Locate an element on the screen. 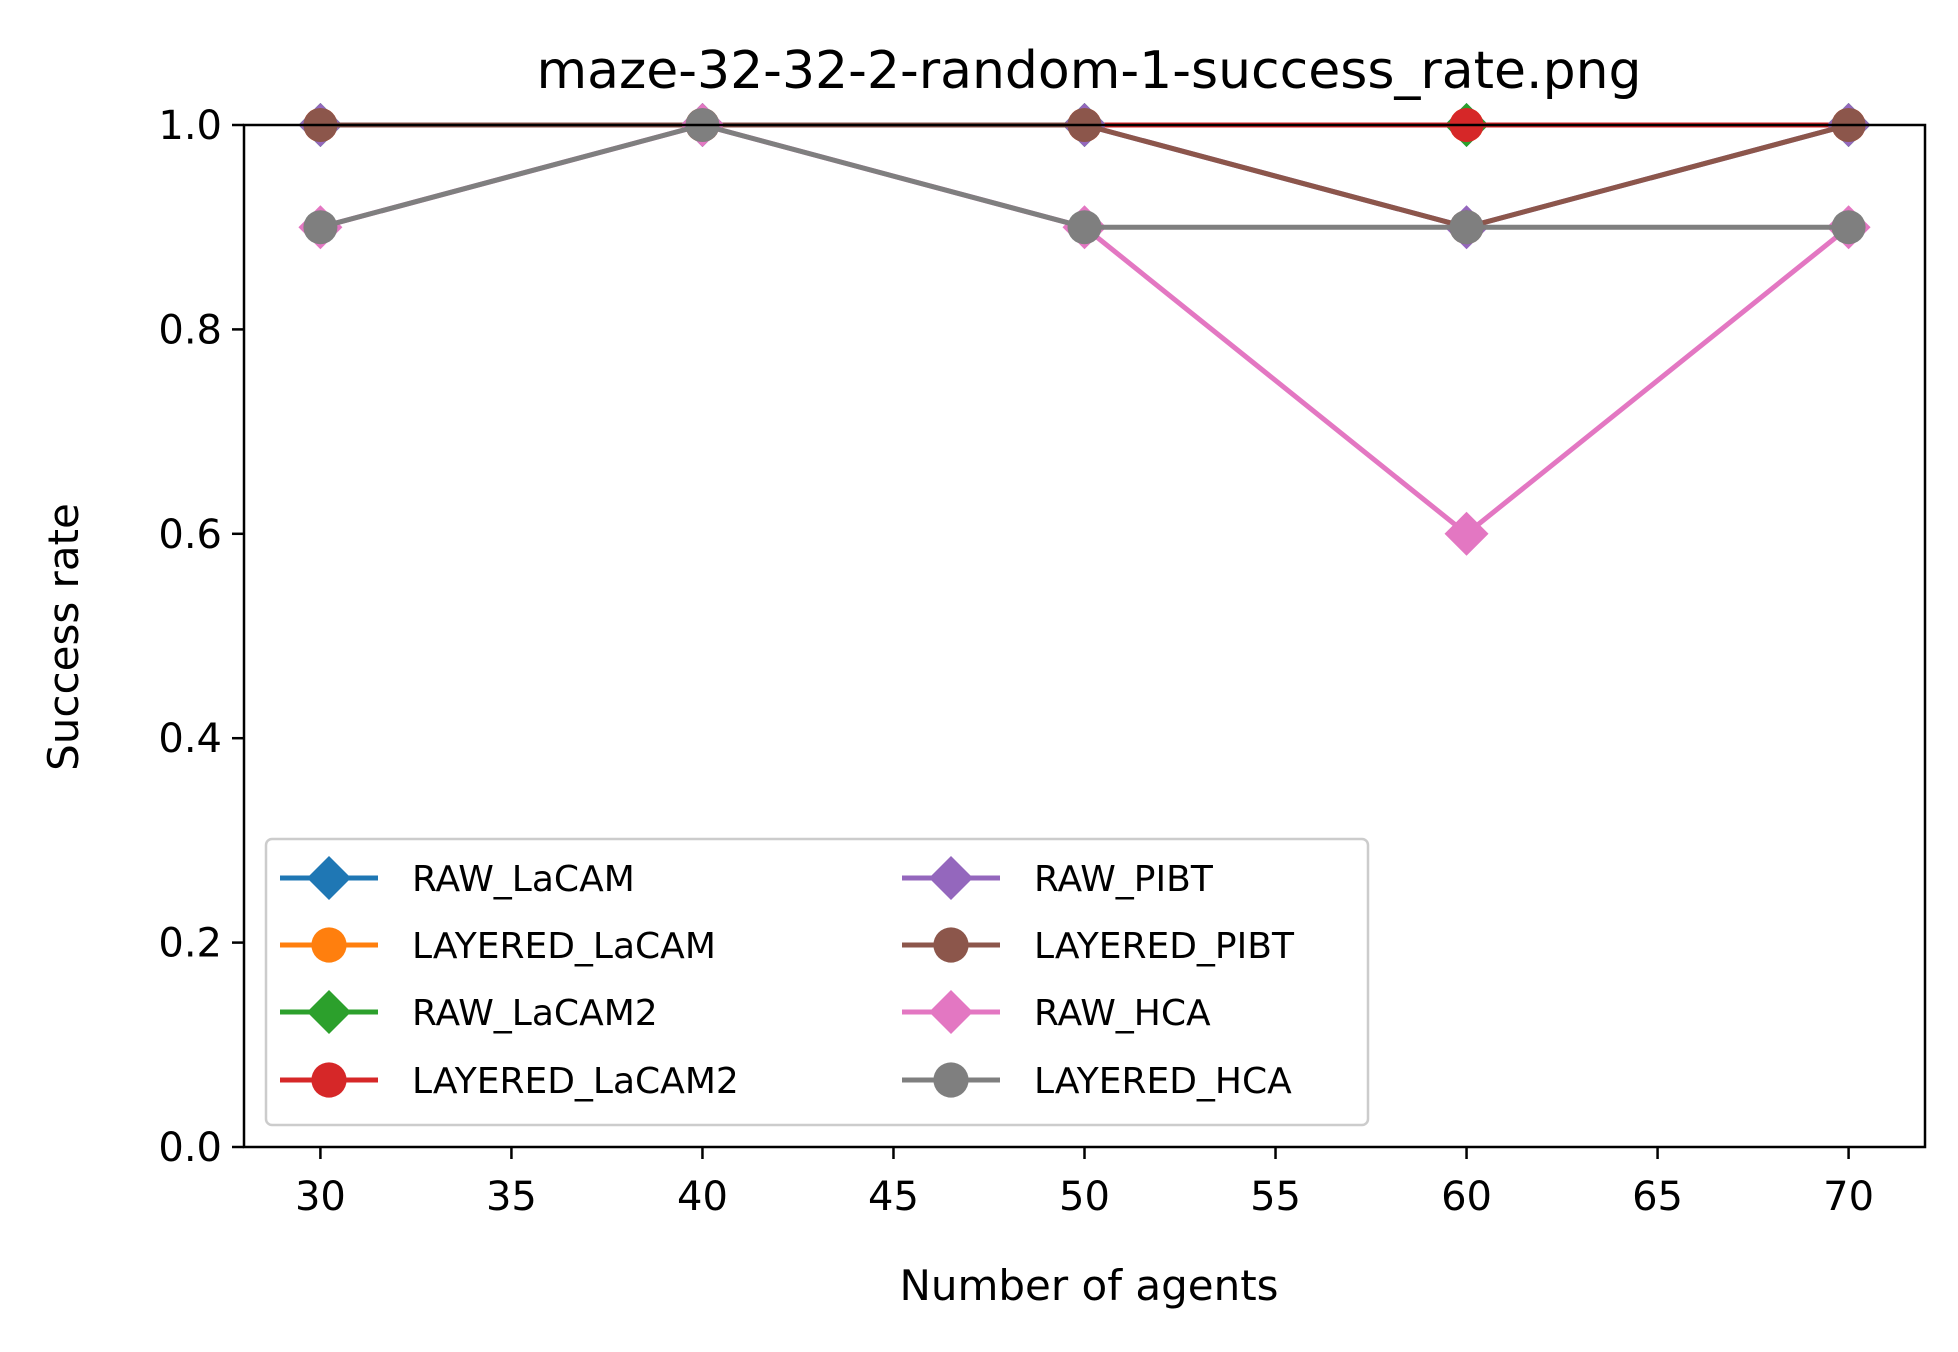 The image size is (1958, 1352). legend-item: LAYERED_PIBT is located at coordinates (1098, 946).